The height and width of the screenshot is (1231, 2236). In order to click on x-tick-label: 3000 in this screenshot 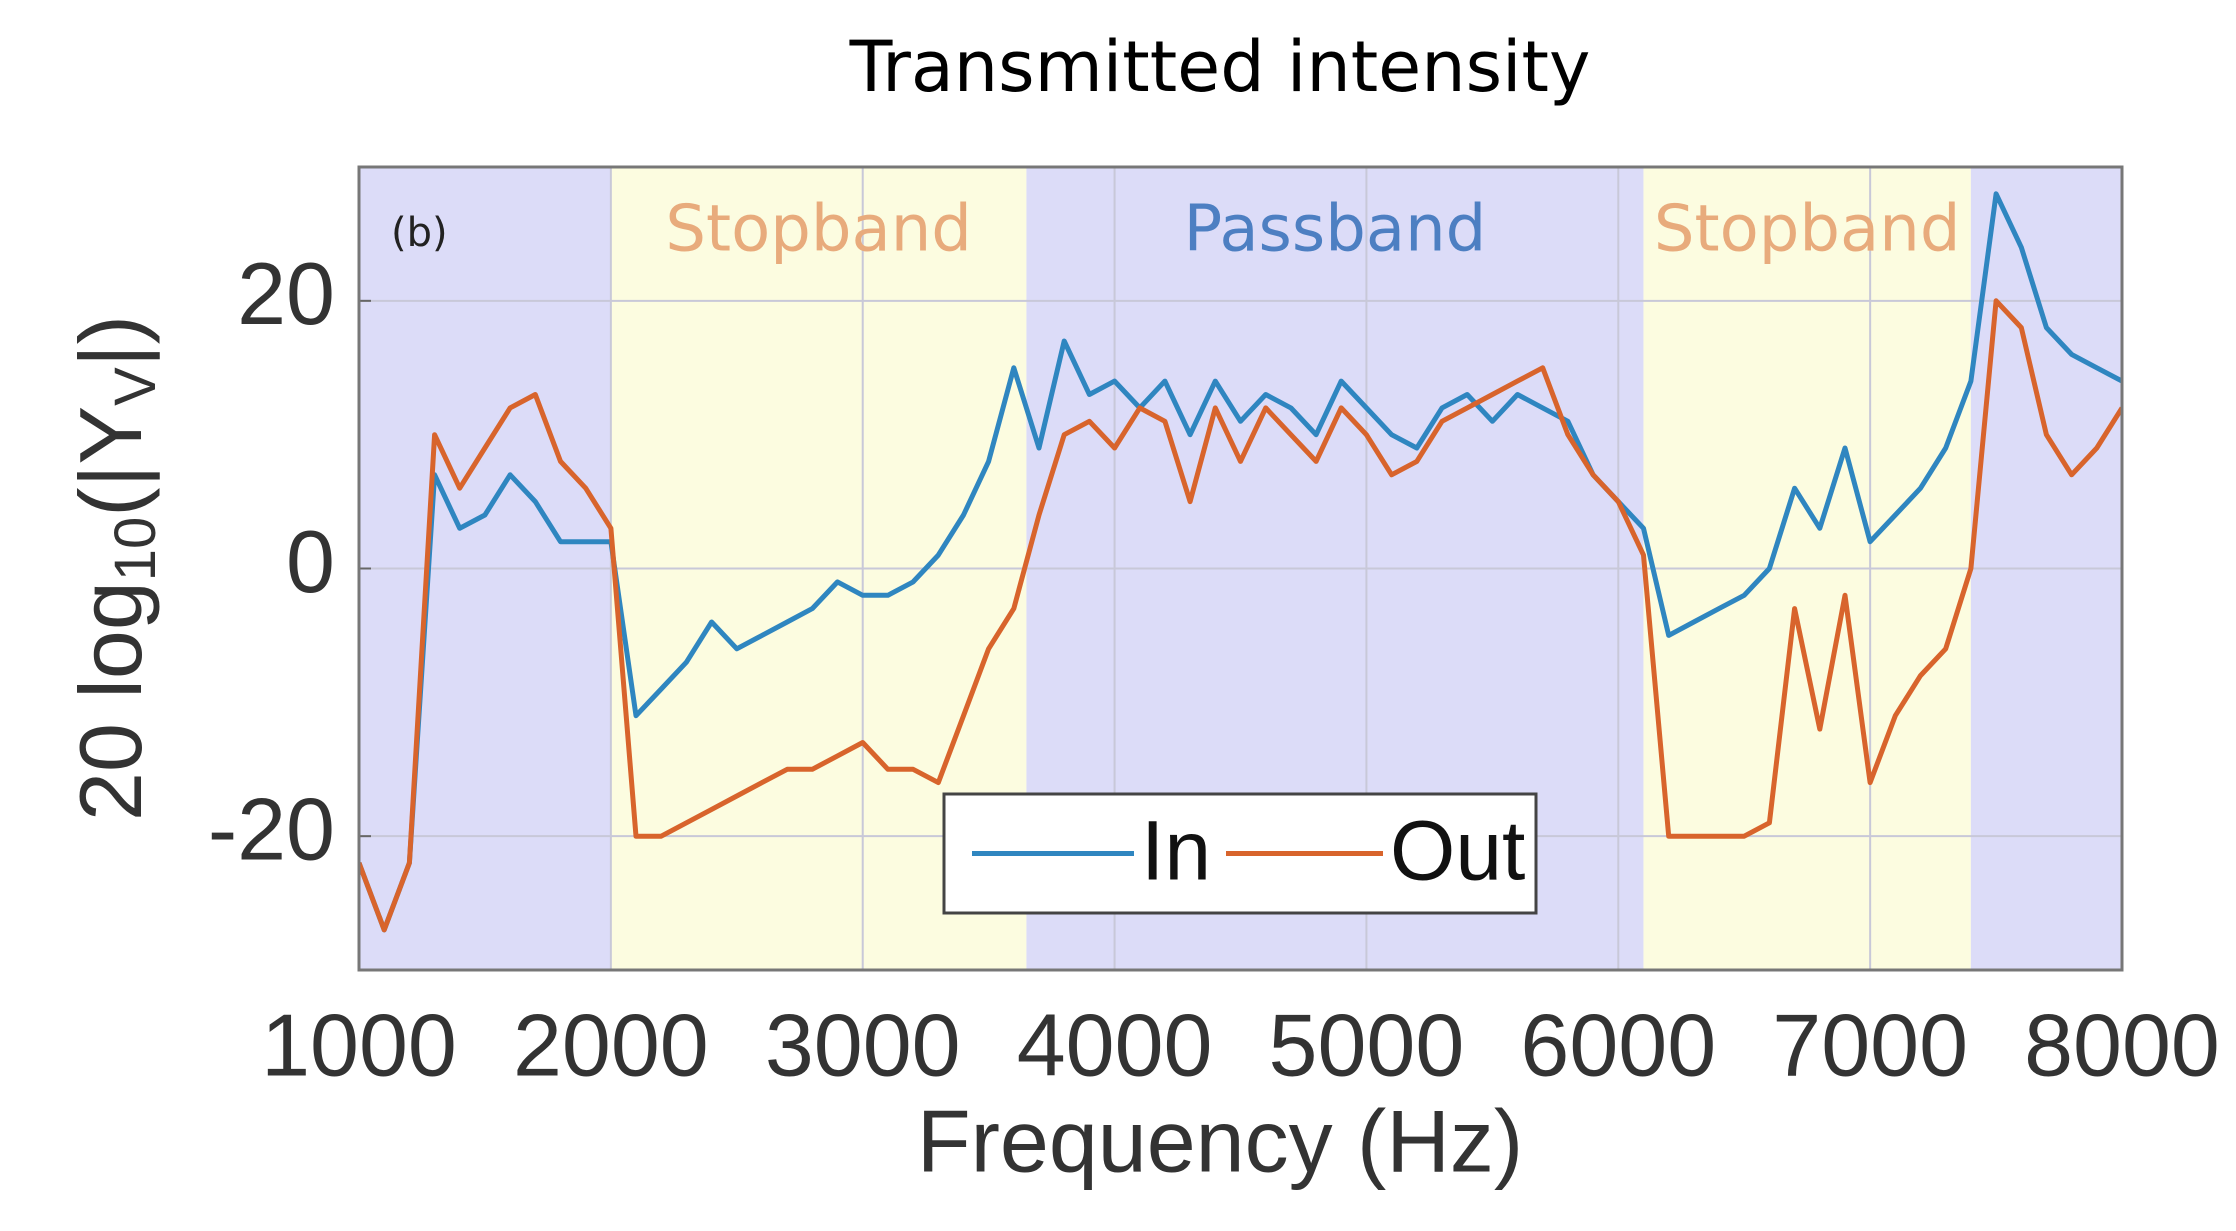, I will do `click(863, 1044)`.